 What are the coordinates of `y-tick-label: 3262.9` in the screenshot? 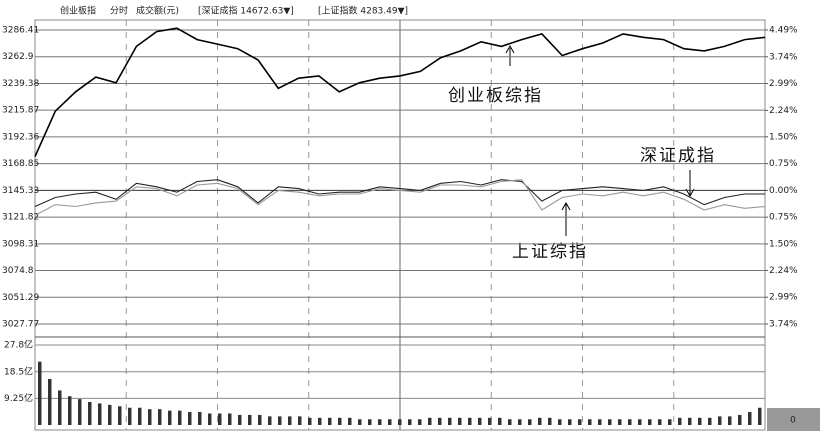 It's located at (18, 57).